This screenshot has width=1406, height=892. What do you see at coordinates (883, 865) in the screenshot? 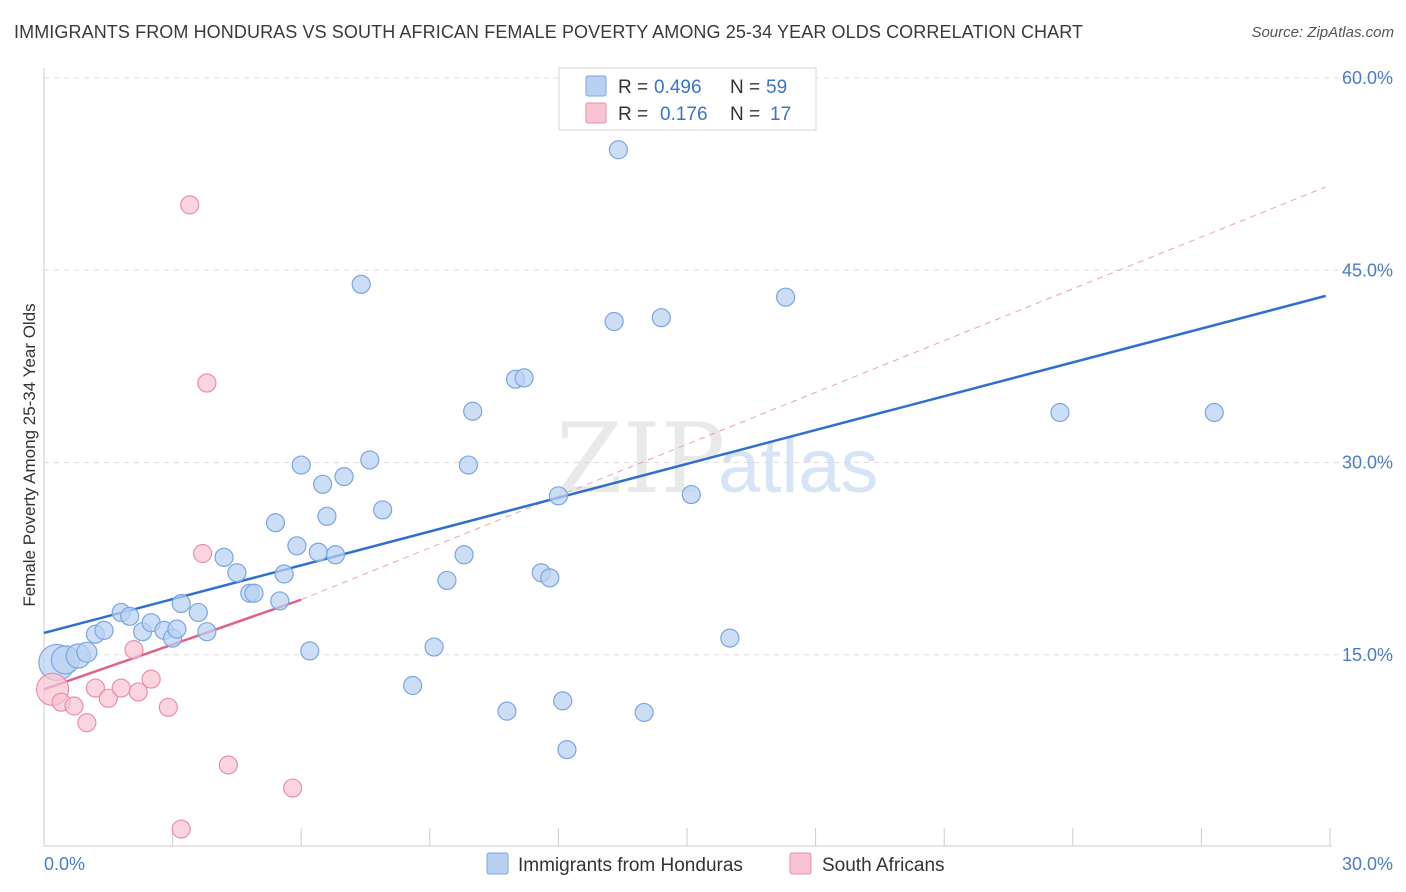
I see `series-label-south-africans: South Africans` at bounding box center [883, 865].